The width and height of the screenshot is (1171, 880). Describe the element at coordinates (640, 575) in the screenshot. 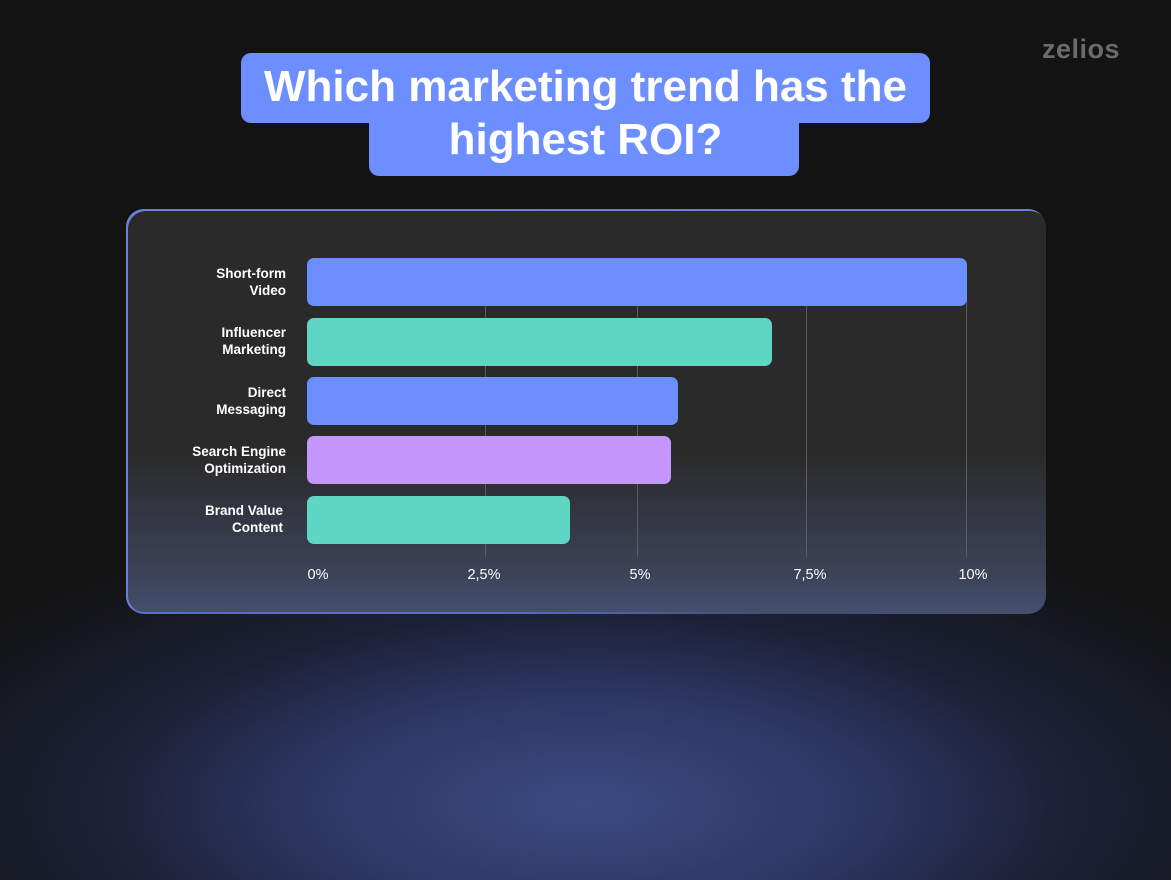

I see `x-tick-label: 5%` at that location.